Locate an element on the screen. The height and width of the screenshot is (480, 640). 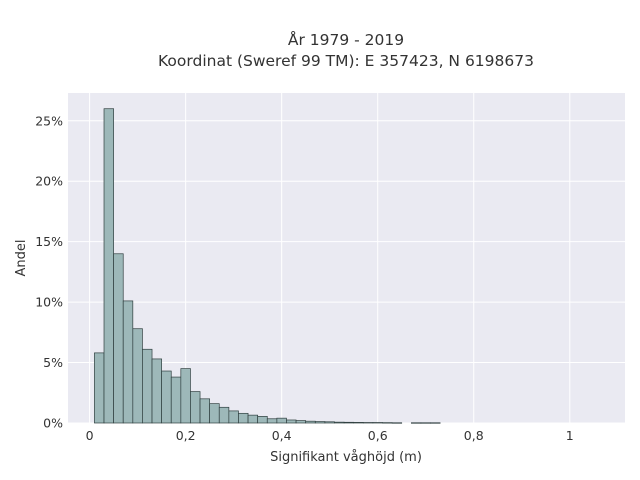
y-tick-label: 20% is located at coordinates (49, 181).